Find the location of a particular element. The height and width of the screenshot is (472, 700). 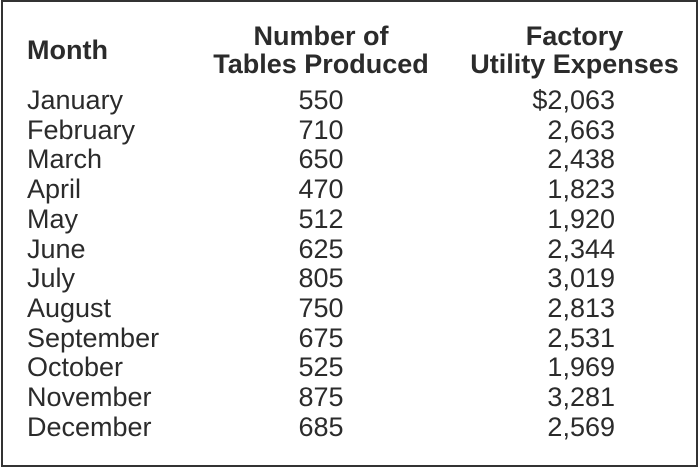

table-row: May 512 1,920 is located at coordinates (349, 219).